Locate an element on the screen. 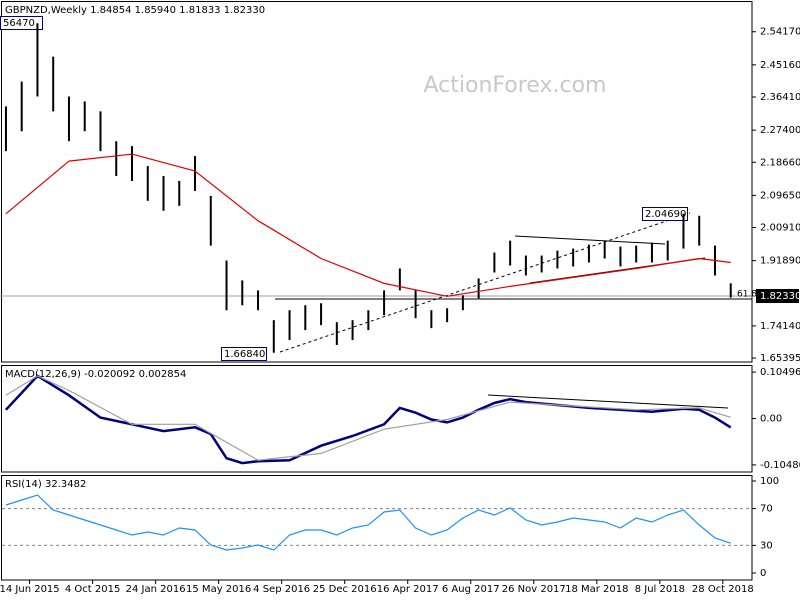  x-tick-label: 25 Dec 2016 is located at coordinates (345, 589).